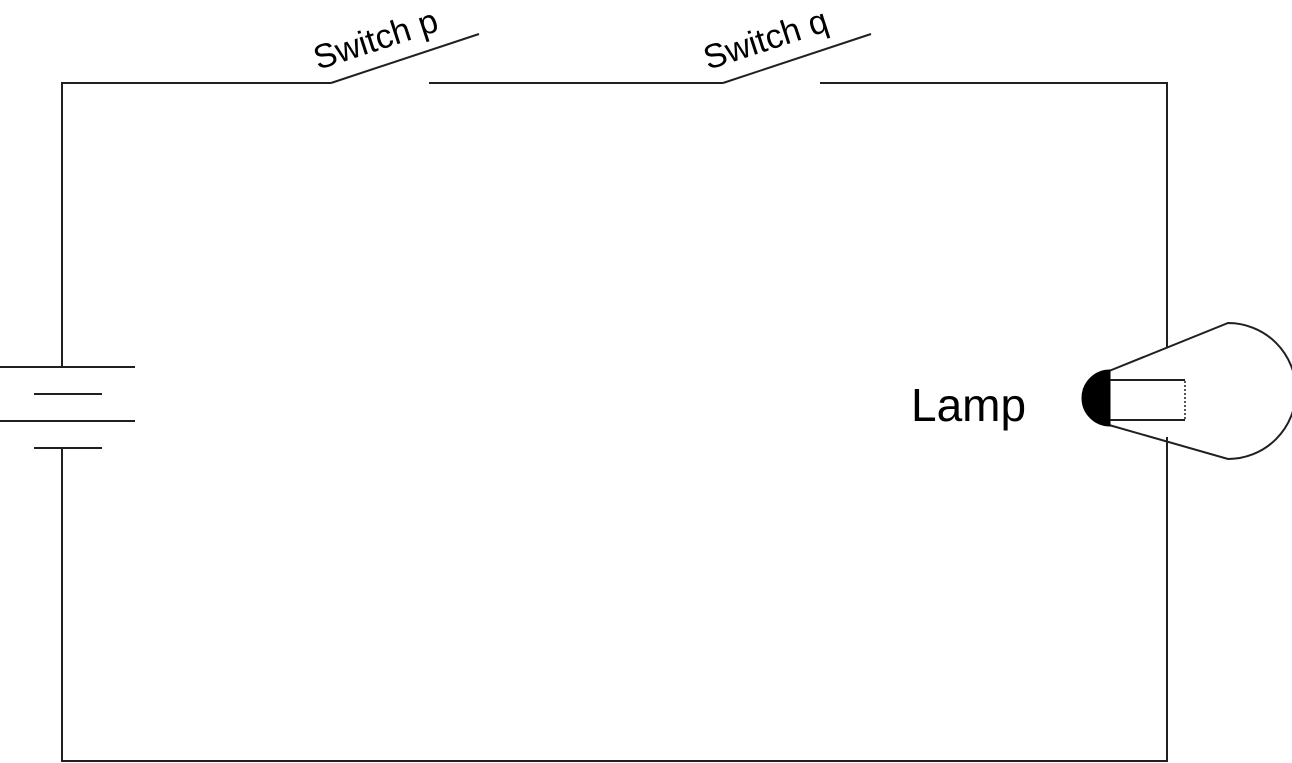  Describe the element at coordinates (196, 224) in the screenshot. I see `wire-left-upper` at that location.